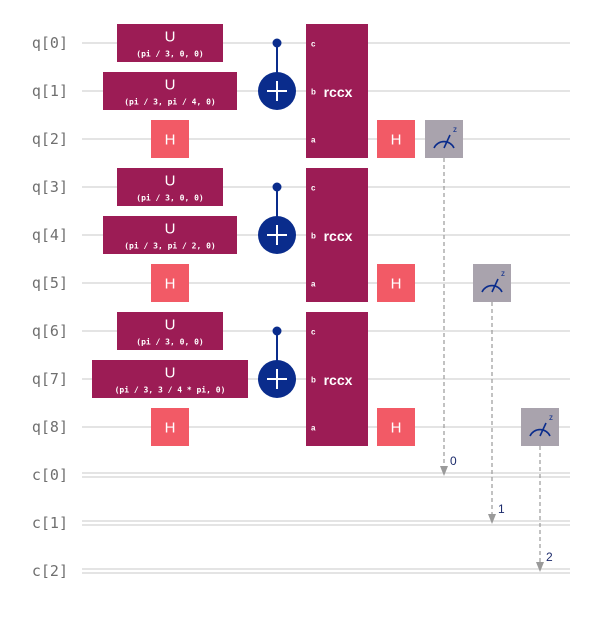 Image resolution: width=592 pixels, height=624 pixels. What do you see at coordinates (50, 379) in the screenshot?
I see `qubit-label: q[7]` at bounding box center [50, 379].